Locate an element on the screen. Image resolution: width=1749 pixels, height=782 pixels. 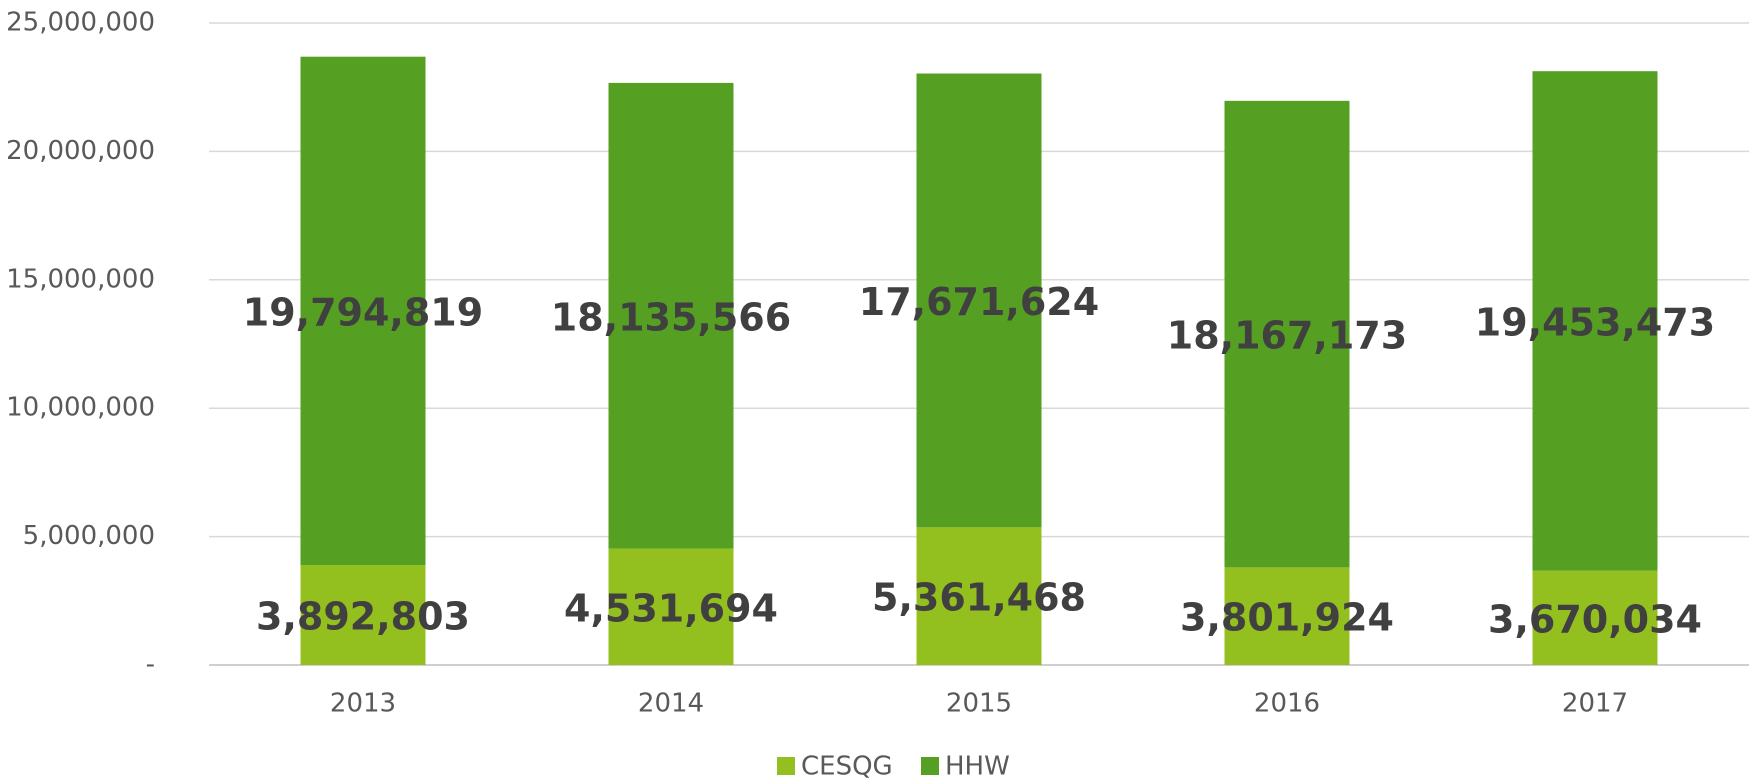
data-label: 18,135,566 is located at coordinates (671, 317).